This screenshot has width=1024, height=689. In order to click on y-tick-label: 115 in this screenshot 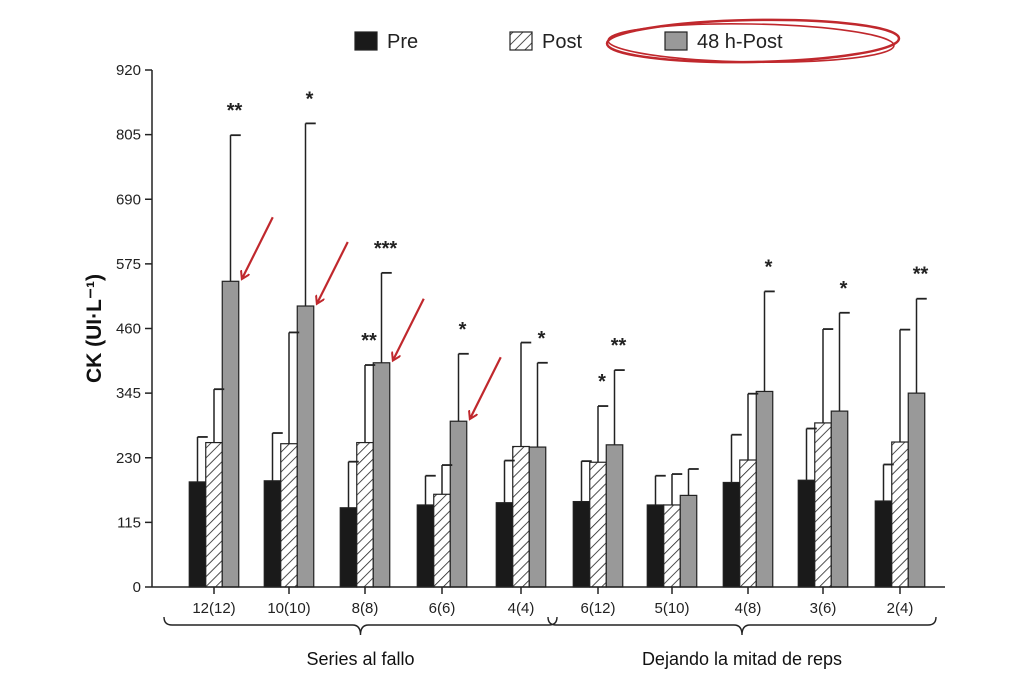, I will do `click(129, 522)`.